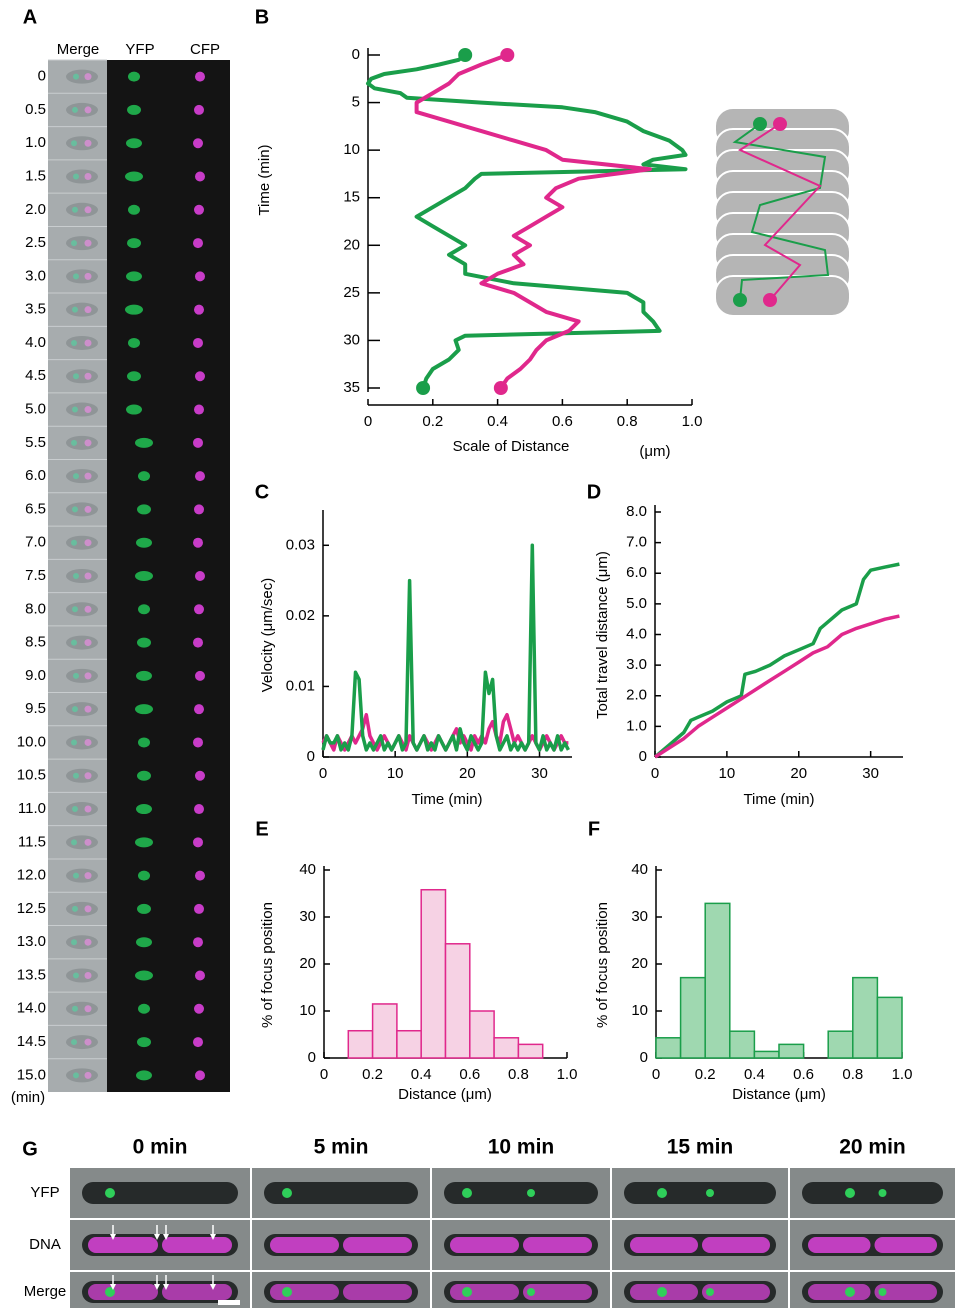 This screenshot has height=1308, width=955. Describe the element at coordinates (872, 1147) in the screenshot. I see `time-heading: 20 min` at that location.